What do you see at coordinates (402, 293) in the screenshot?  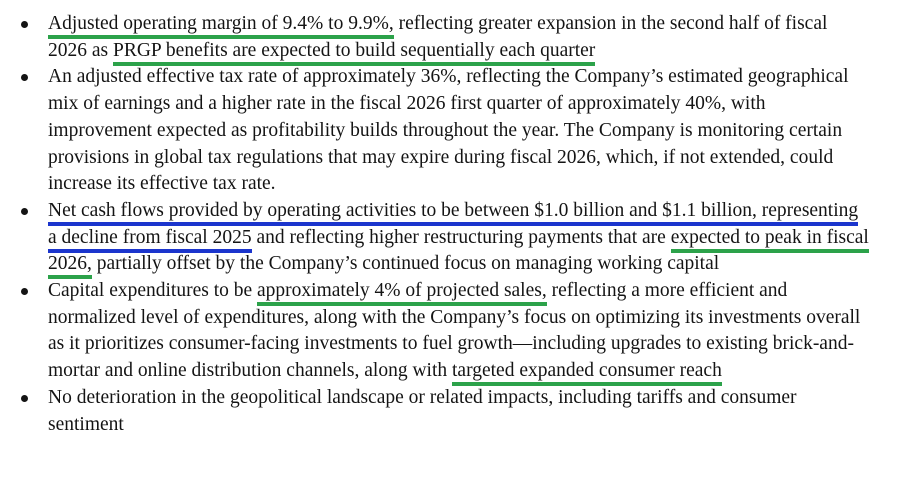 I see `green-underlined-text: approximately 4% of projected sales,` at bounding box center [402, 293].